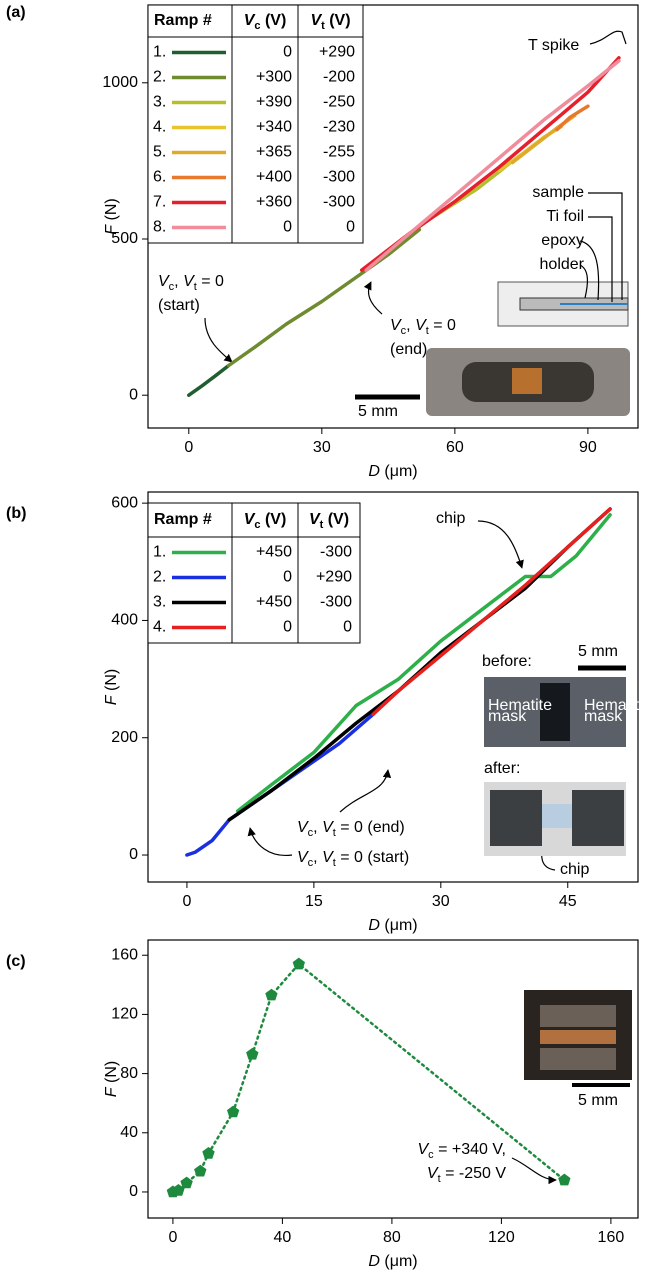 Image resolution: width=662 pixels, height=1288 pixels. I want to click on legend-cell: +400, so click(274, 177).